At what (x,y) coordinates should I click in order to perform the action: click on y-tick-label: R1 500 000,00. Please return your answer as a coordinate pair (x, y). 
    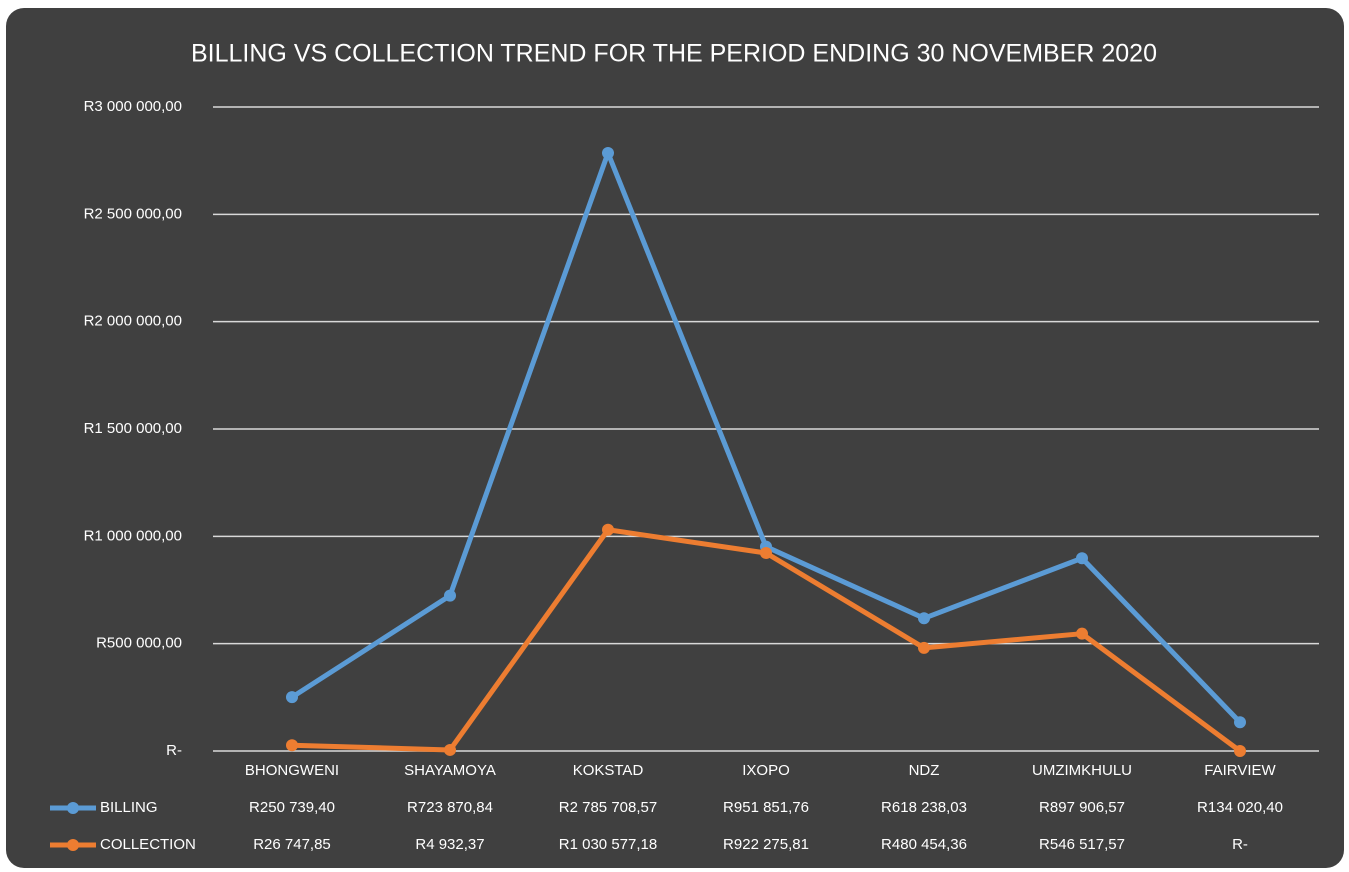
    Looking at the image, I should click on (133, 428).